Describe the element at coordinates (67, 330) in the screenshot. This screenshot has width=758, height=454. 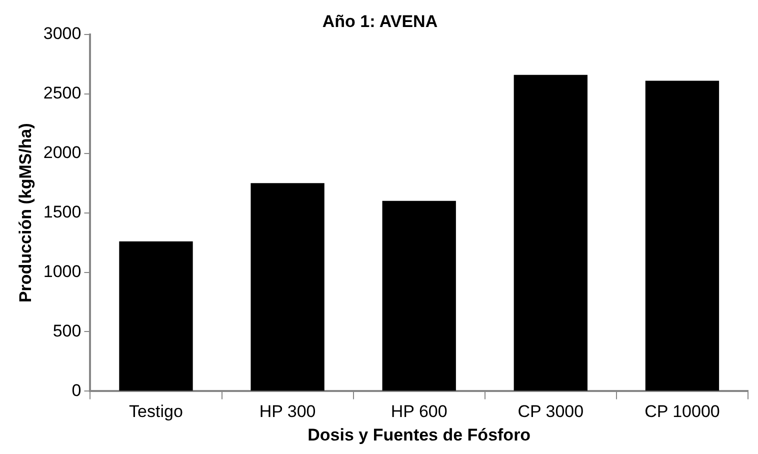
I see `y-tick-label: 500` at that location.